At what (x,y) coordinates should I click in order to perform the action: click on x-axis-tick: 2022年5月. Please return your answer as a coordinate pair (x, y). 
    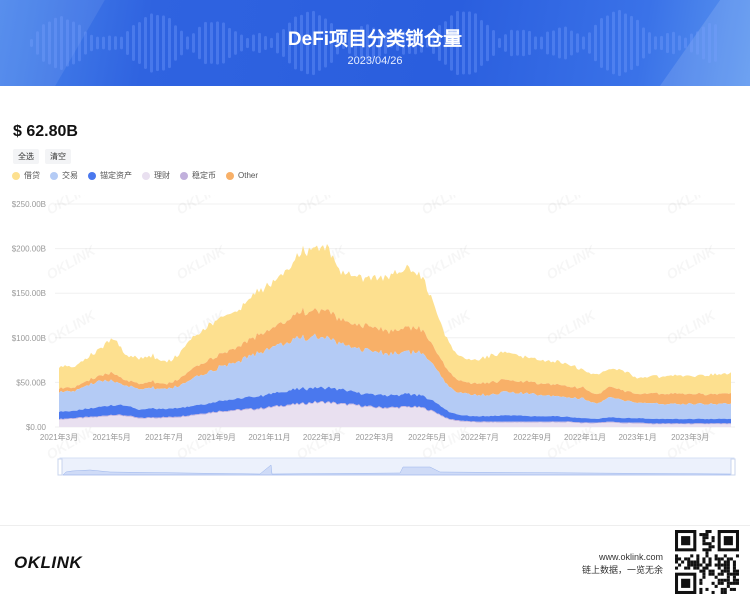
    Looking at the image, I should click on (427, 437).